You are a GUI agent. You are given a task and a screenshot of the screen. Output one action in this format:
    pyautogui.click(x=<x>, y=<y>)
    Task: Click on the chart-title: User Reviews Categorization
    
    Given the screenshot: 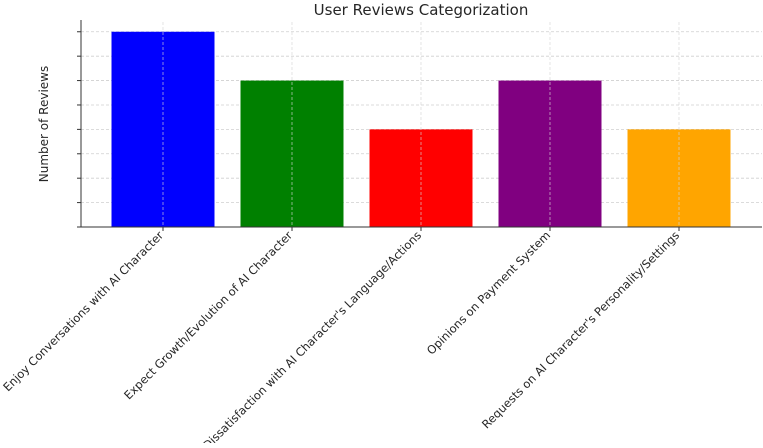 What is the action you would take?
    pyautogui.click(x=421, y=10)
    